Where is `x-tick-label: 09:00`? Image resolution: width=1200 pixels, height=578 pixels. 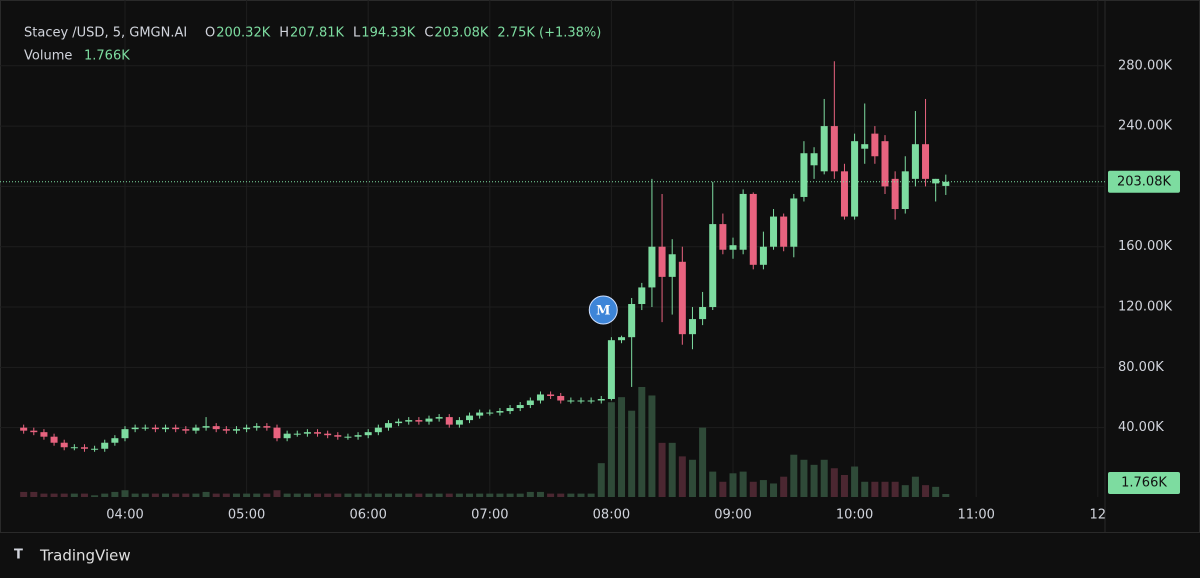 x-tick-label: 09:00 is located at coordinates (732, 515).